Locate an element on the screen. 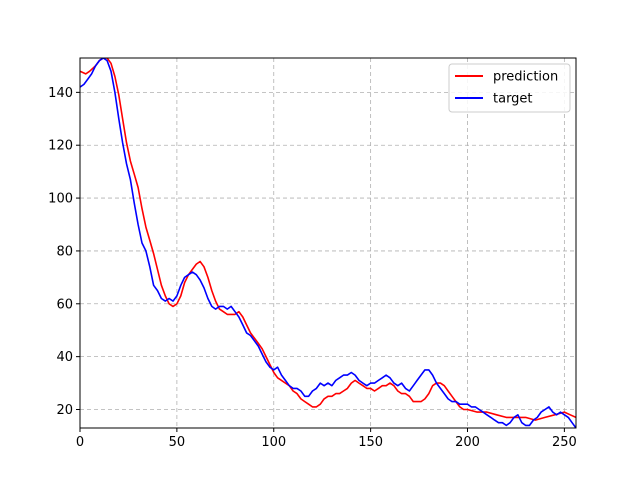 The width and height of the screenshot is (640, 484). y-tick-label: 140 is located at coordinates (60, 93).